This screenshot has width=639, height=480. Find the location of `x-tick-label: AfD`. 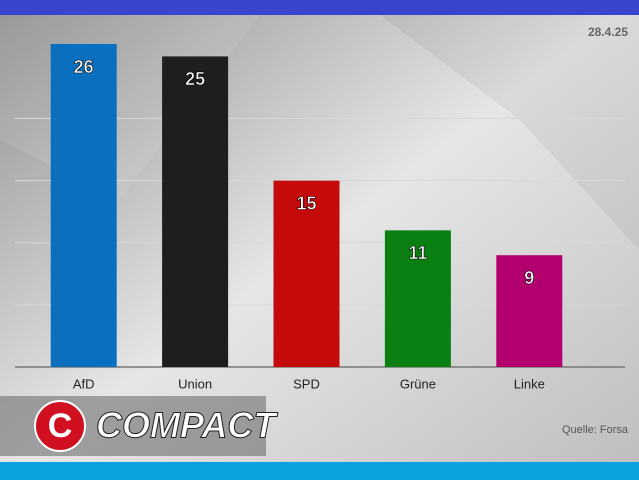

x-tick-label: AfD is located at coordinates (84, 383).